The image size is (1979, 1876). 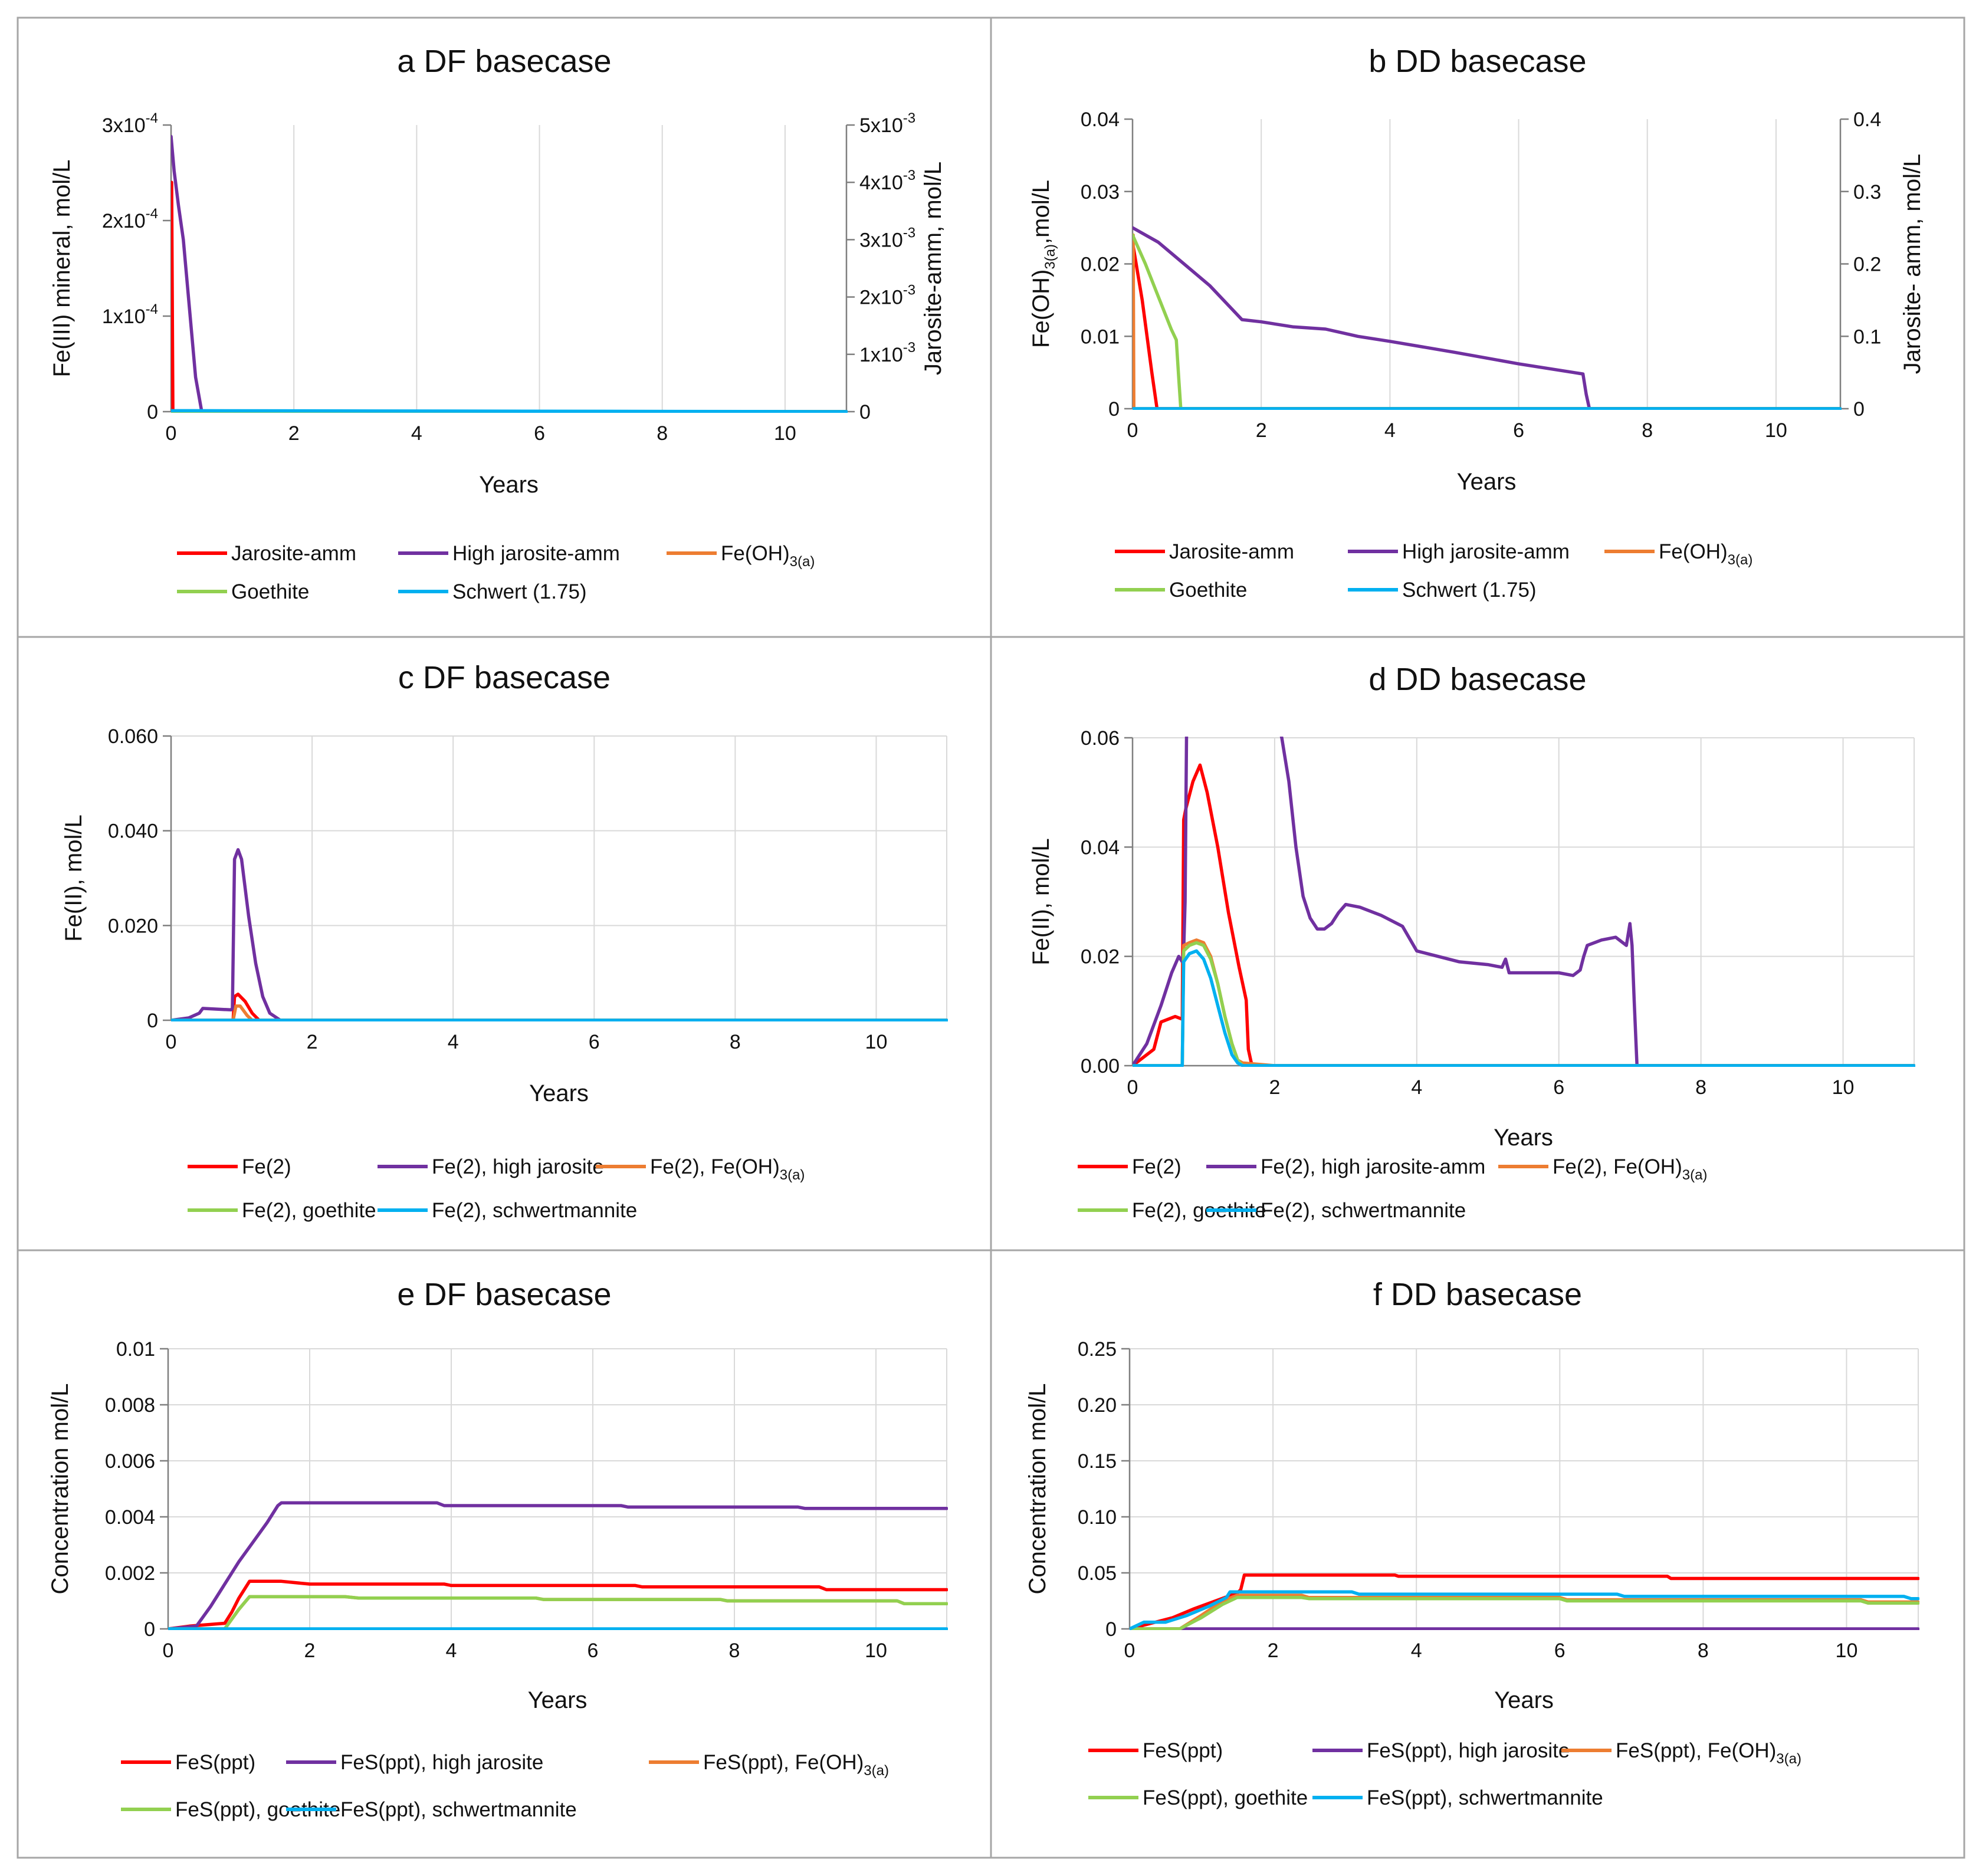 I want to click on series-line-s3, so click(x=1524, y=1613).